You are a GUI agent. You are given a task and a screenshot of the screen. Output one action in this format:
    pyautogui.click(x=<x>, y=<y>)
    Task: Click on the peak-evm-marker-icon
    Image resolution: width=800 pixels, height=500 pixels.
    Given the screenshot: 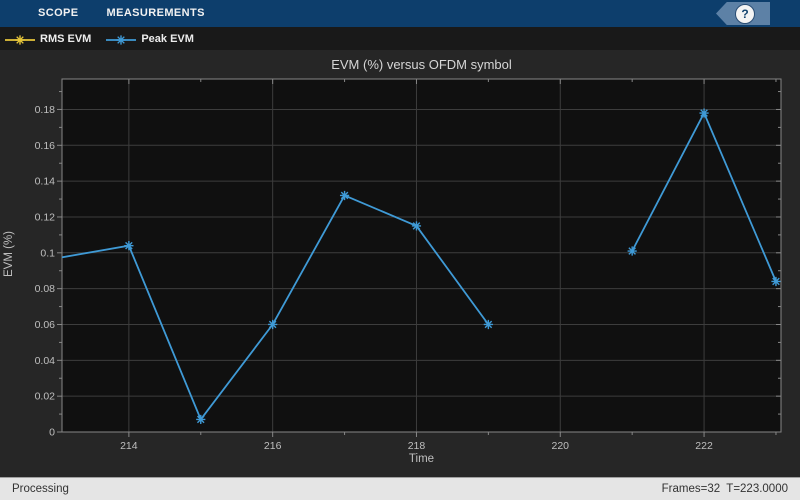 What is the action you would take?
    pyautogui.click(x=121, y=39)
    